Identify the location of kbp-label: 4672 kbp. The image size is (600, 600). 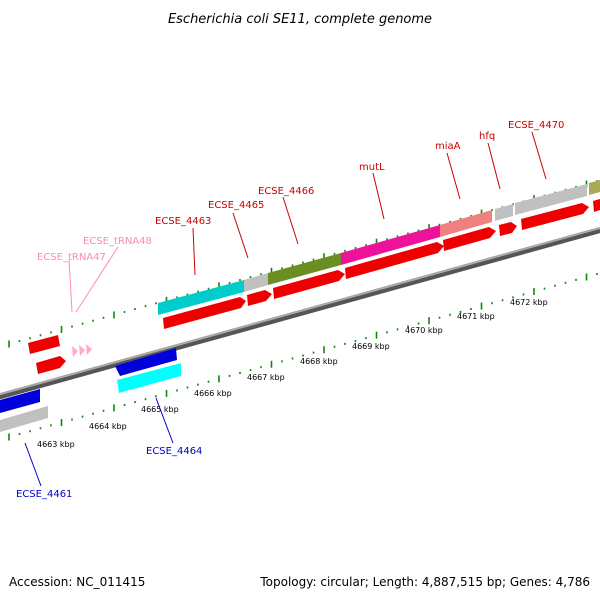
(529, 302).